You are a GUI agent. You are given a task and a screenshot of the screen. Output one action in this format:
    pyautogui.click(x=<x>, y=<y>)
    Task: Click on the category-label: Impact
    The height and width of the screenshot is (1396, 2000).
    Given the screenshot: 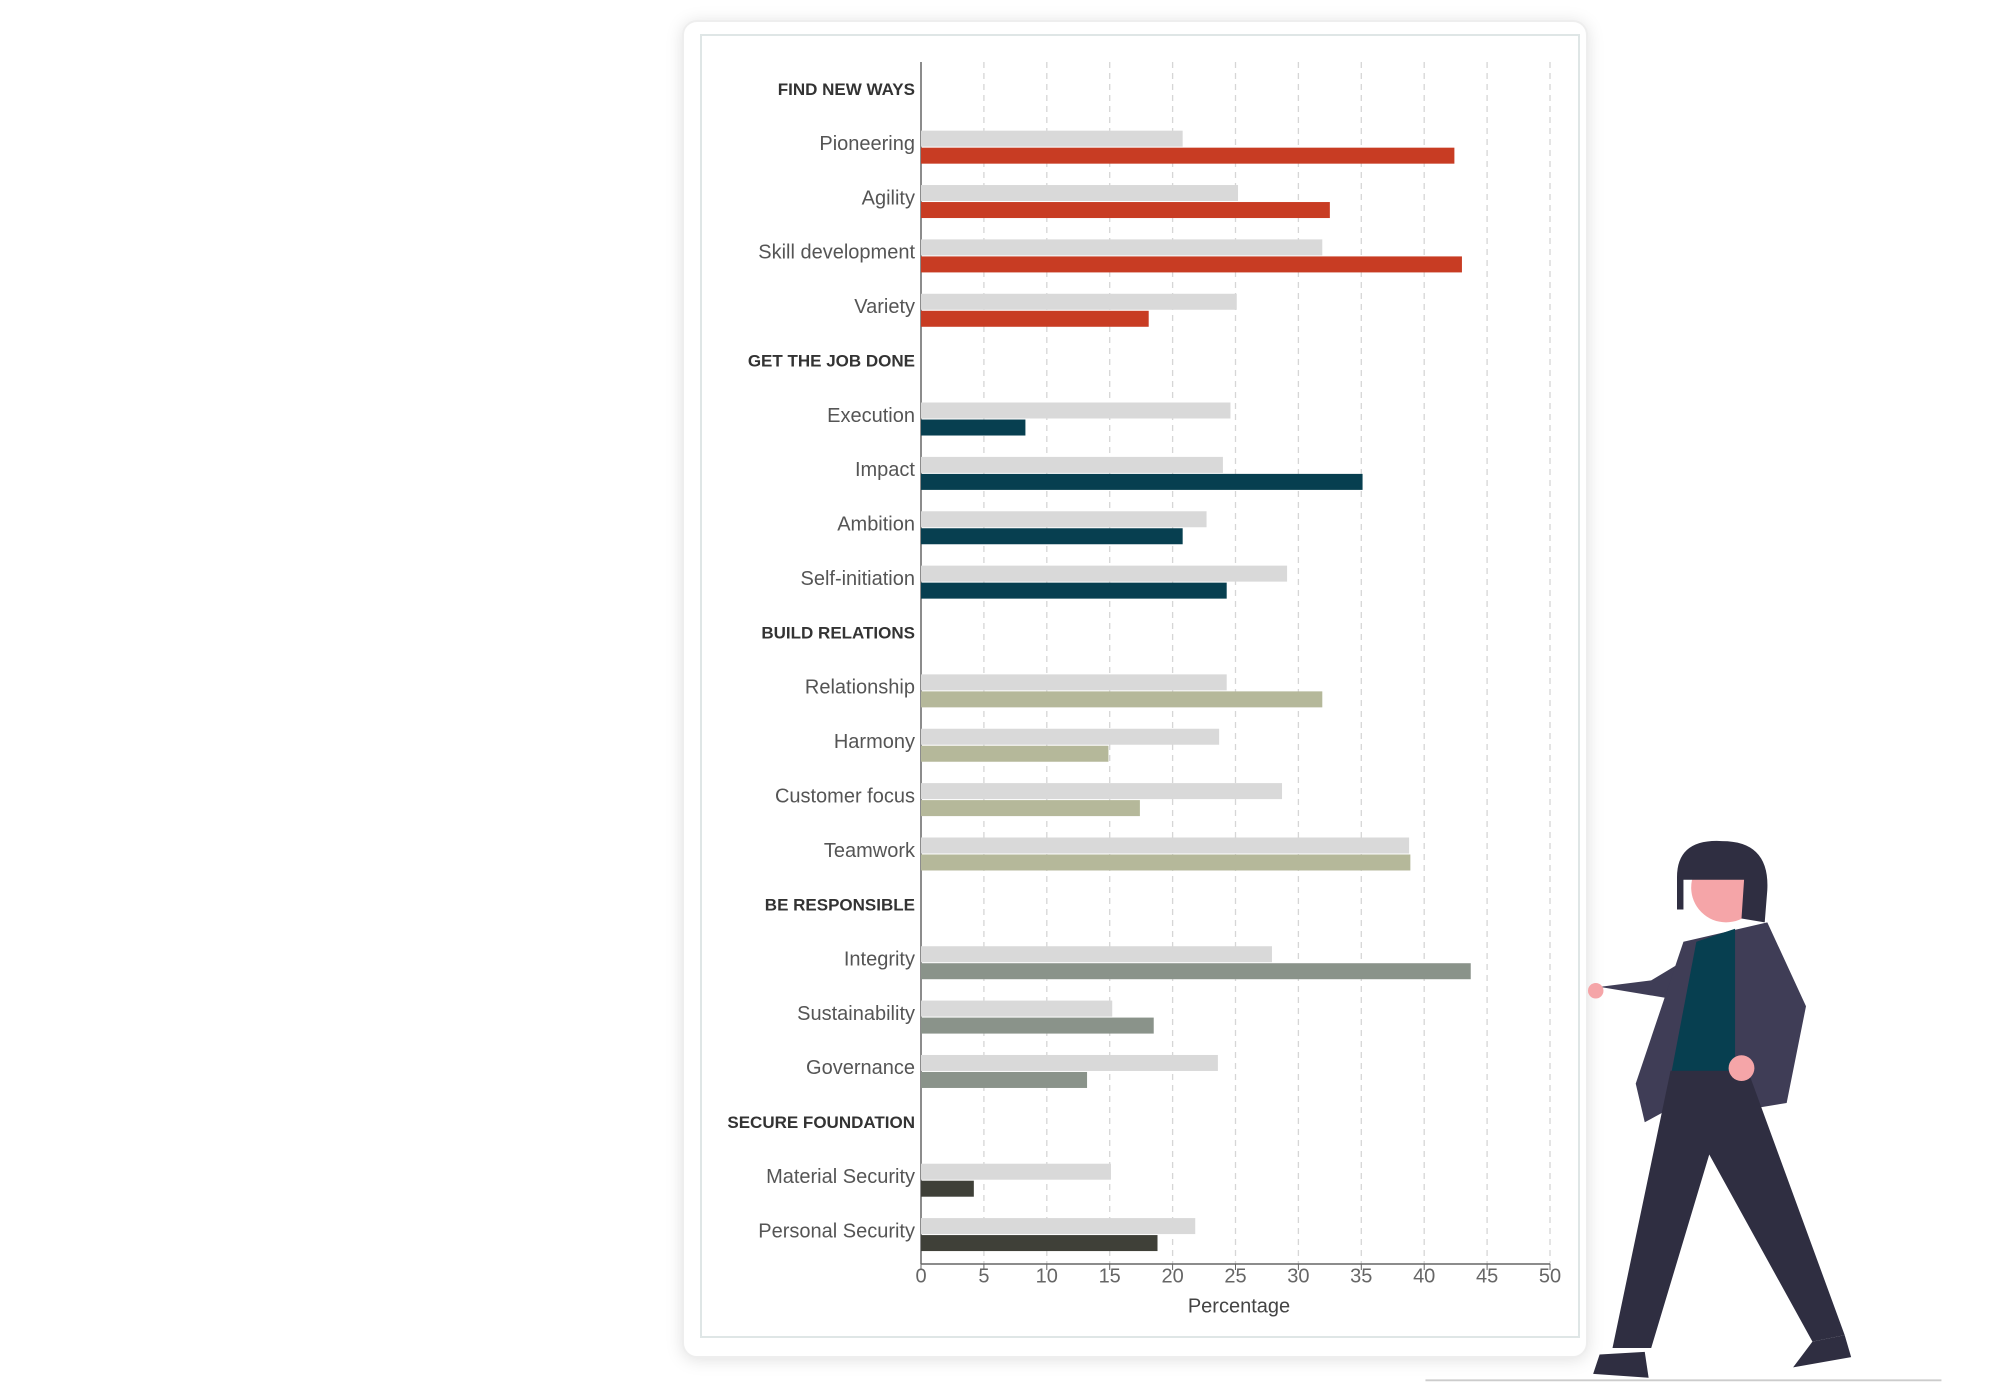 What is the action you would take?
    pyautogui.click(x=885, y=470)
    